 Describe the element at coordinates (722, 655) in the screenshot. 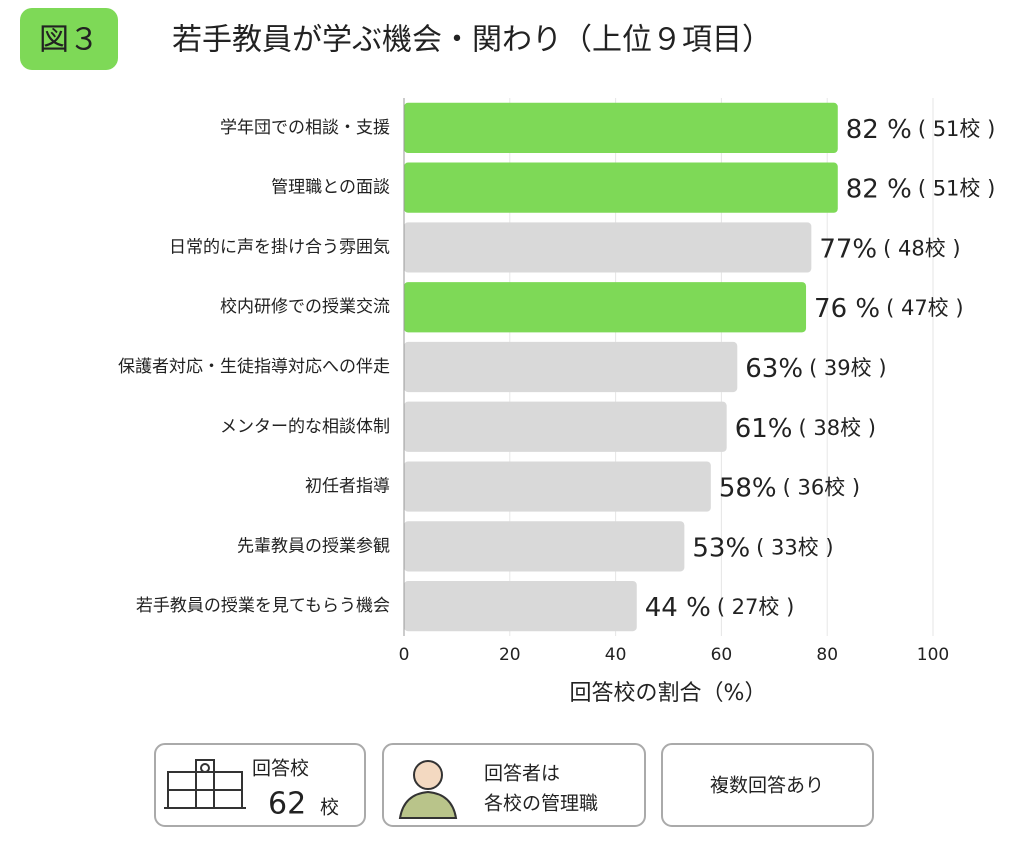

I see `x-tick-label: 60` at that location.